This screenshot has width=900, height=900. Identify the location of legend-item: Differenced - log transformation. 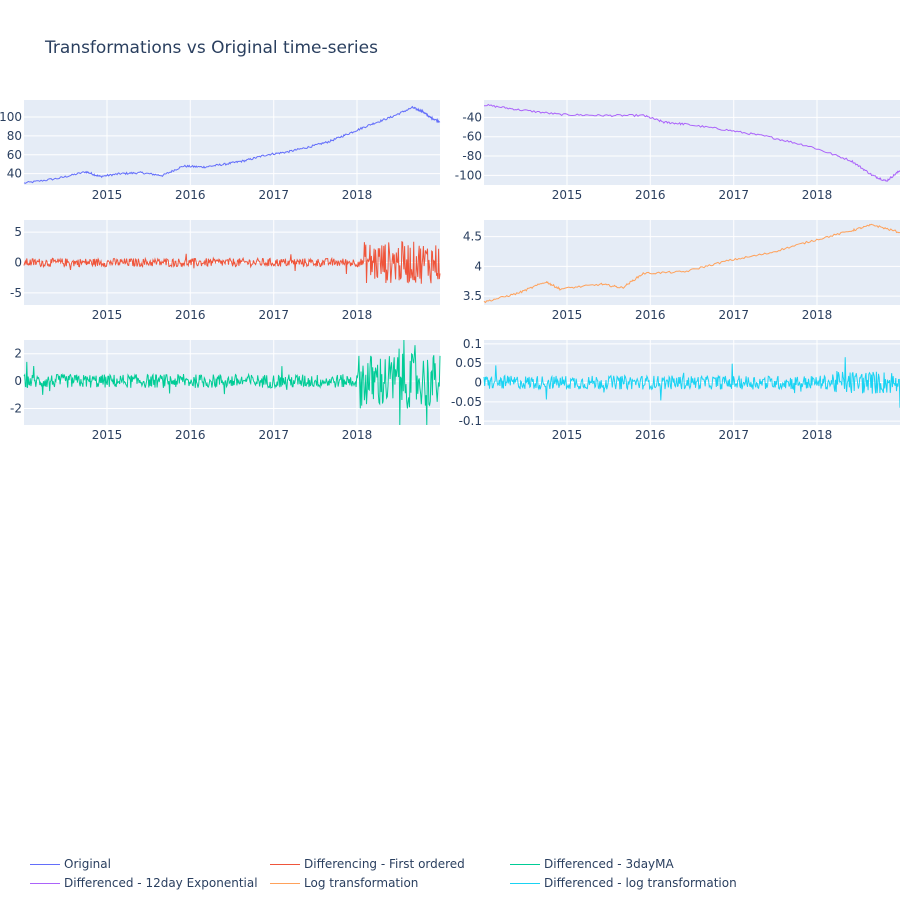
(623, 883).